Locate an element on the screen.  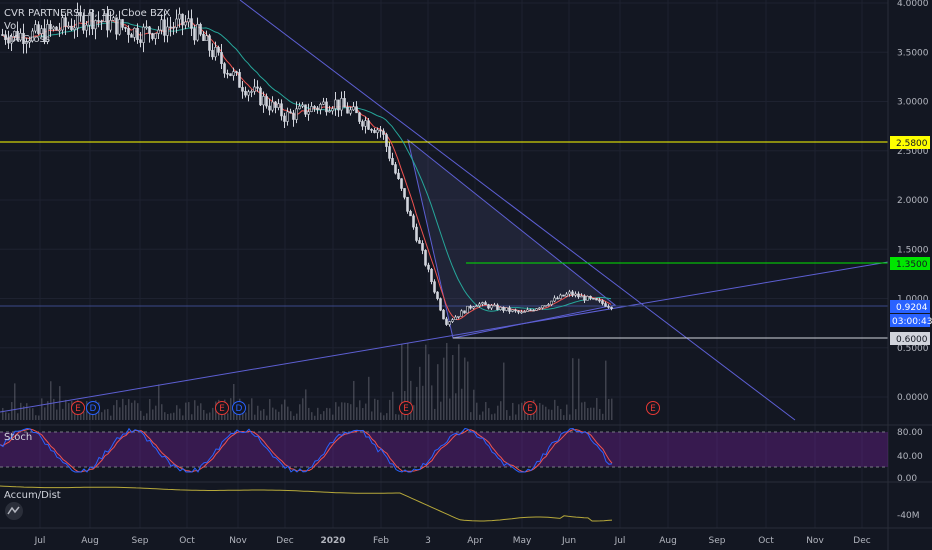
tag-last-price-bg is located at coordinates (910, 306).